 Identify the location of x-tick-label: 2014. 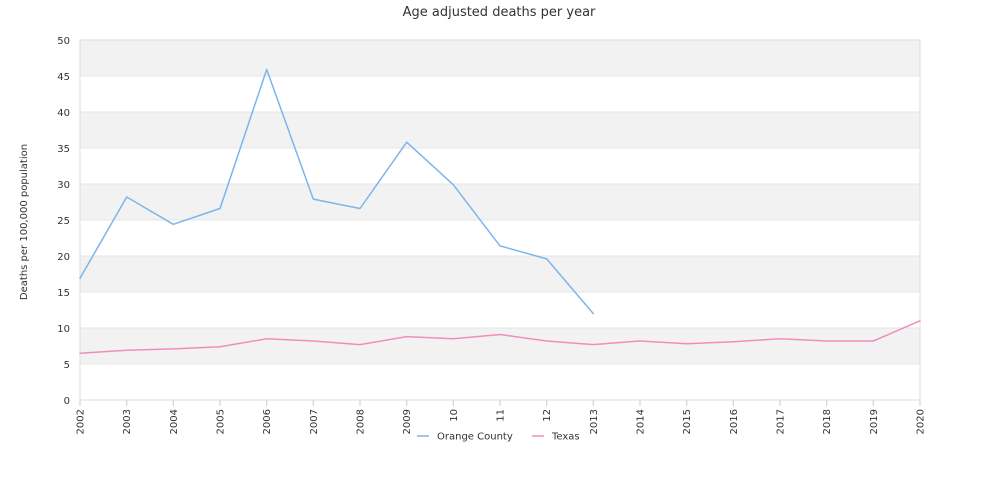
(641, 421).